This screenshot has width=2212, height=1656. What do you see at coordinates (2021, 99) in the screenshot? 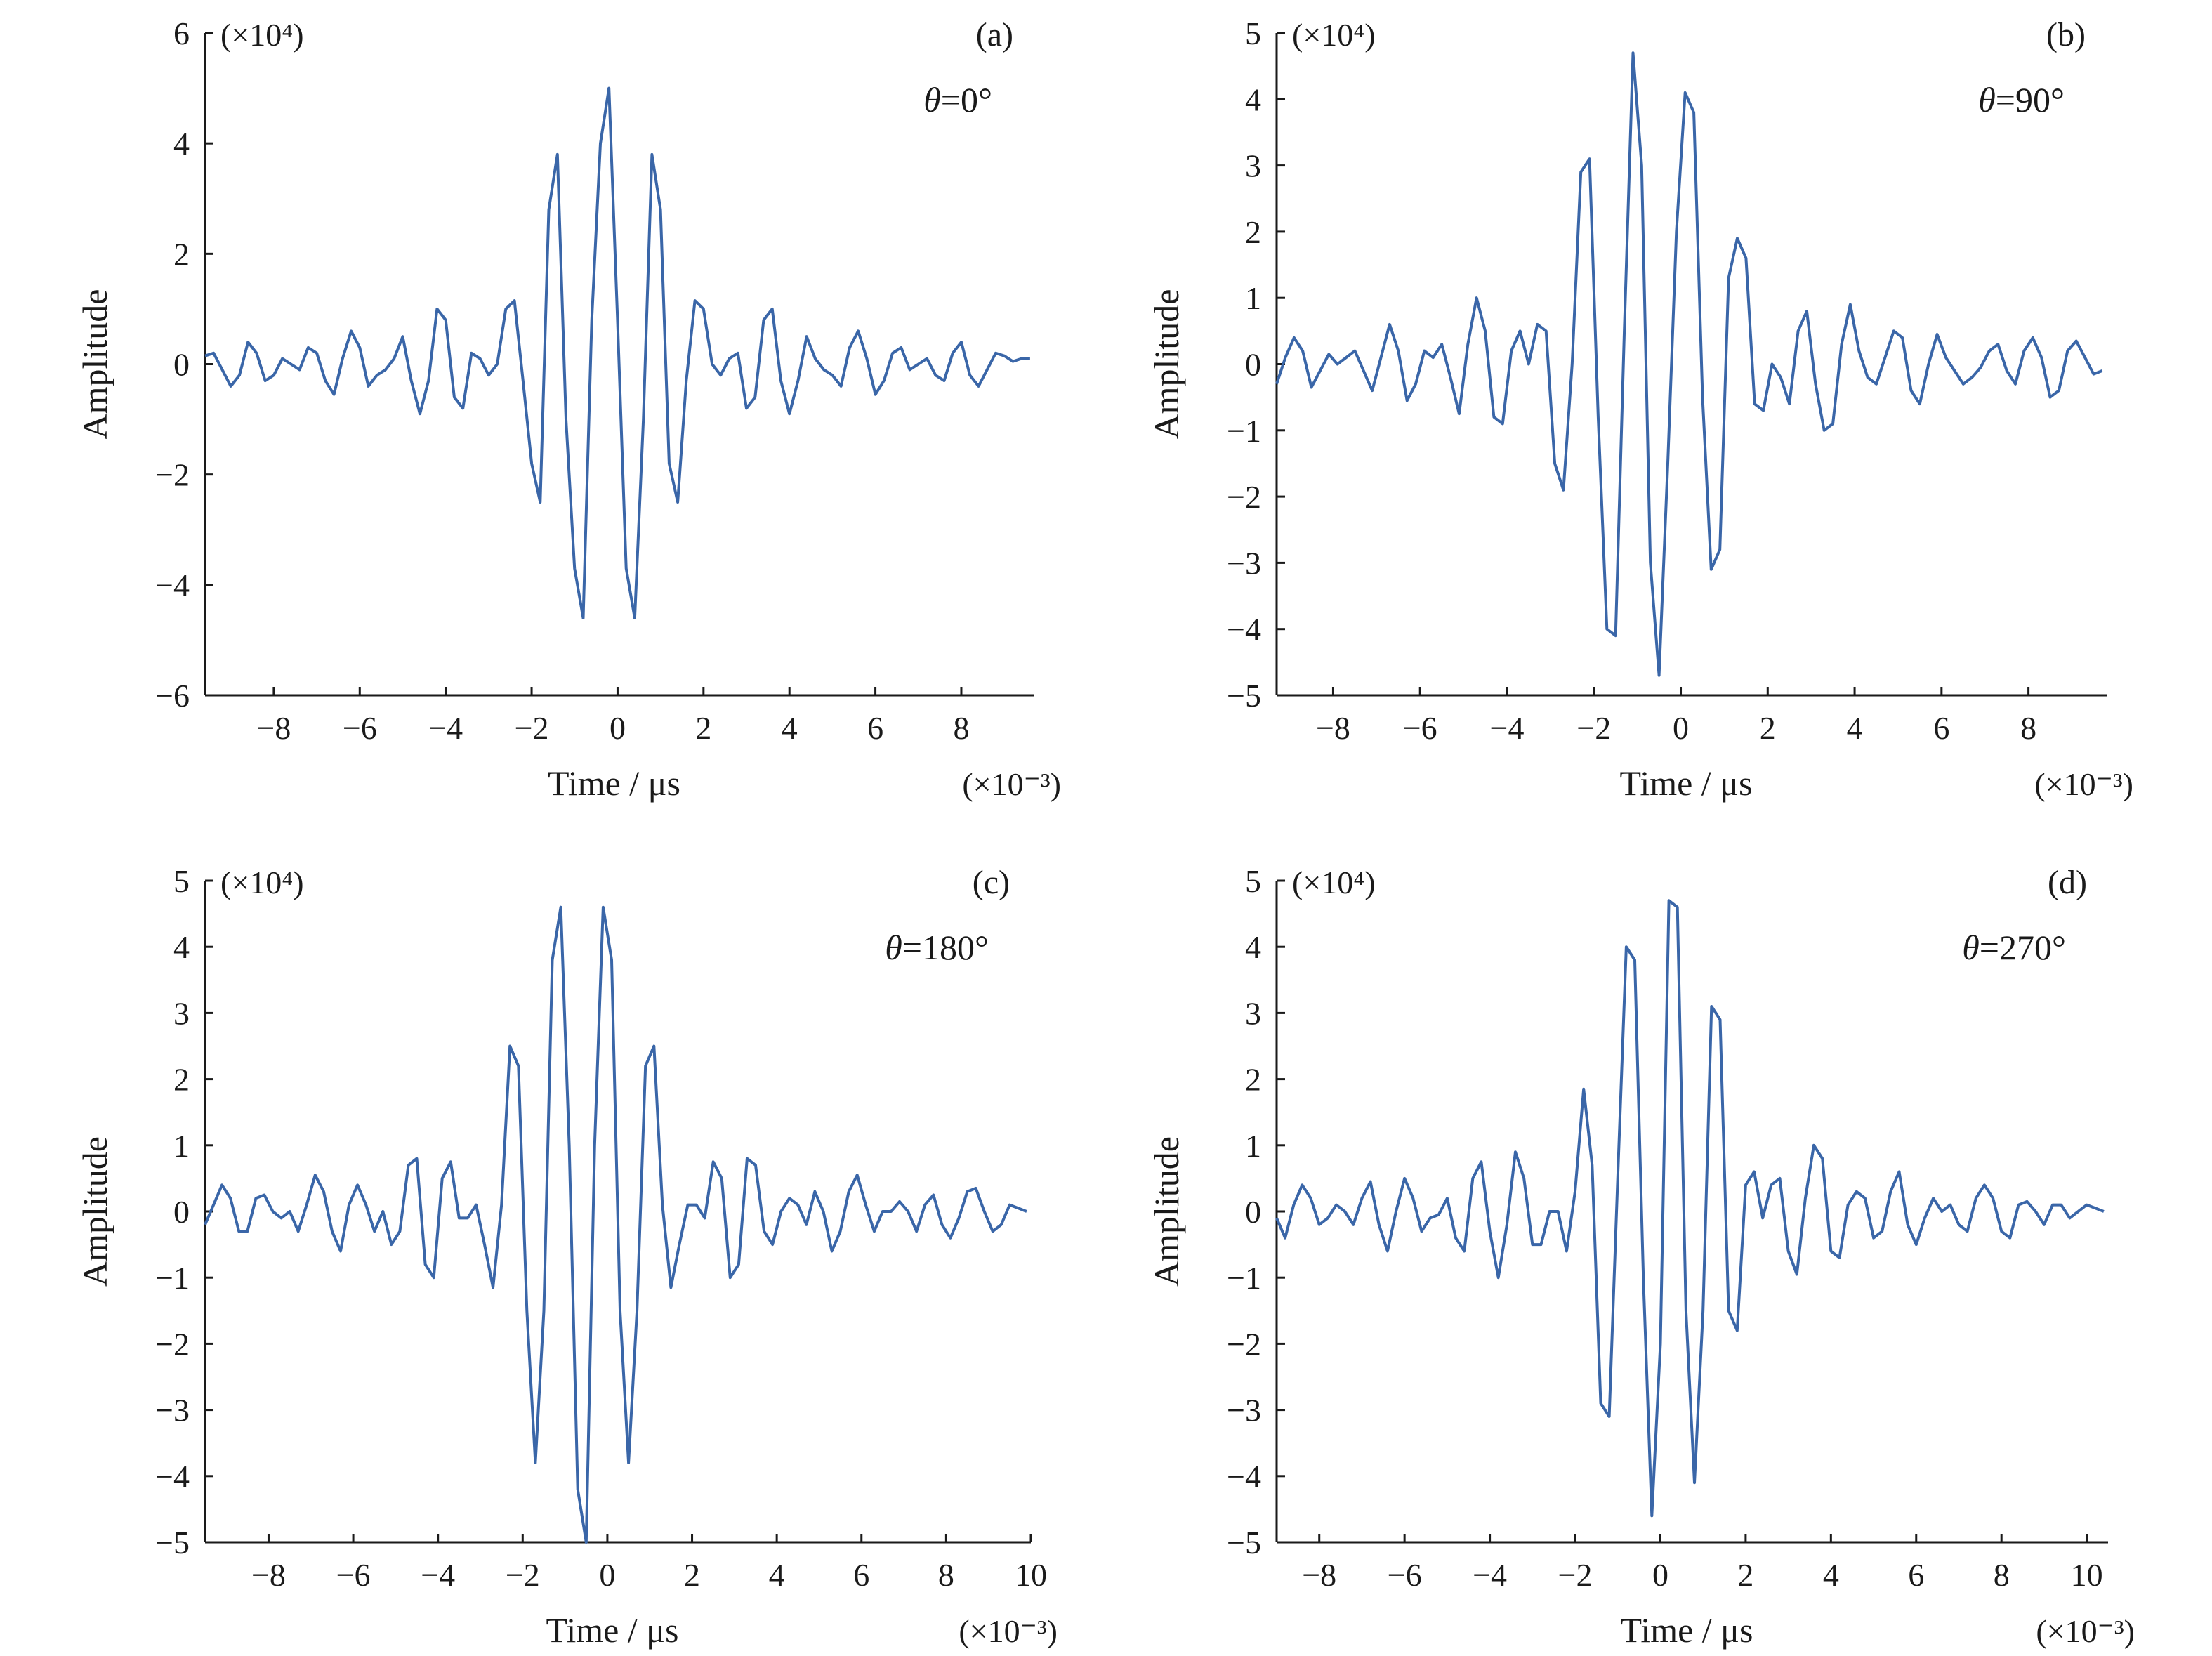
I see `angle-annotation: θ=90°` at bounding box center [2021, 99].